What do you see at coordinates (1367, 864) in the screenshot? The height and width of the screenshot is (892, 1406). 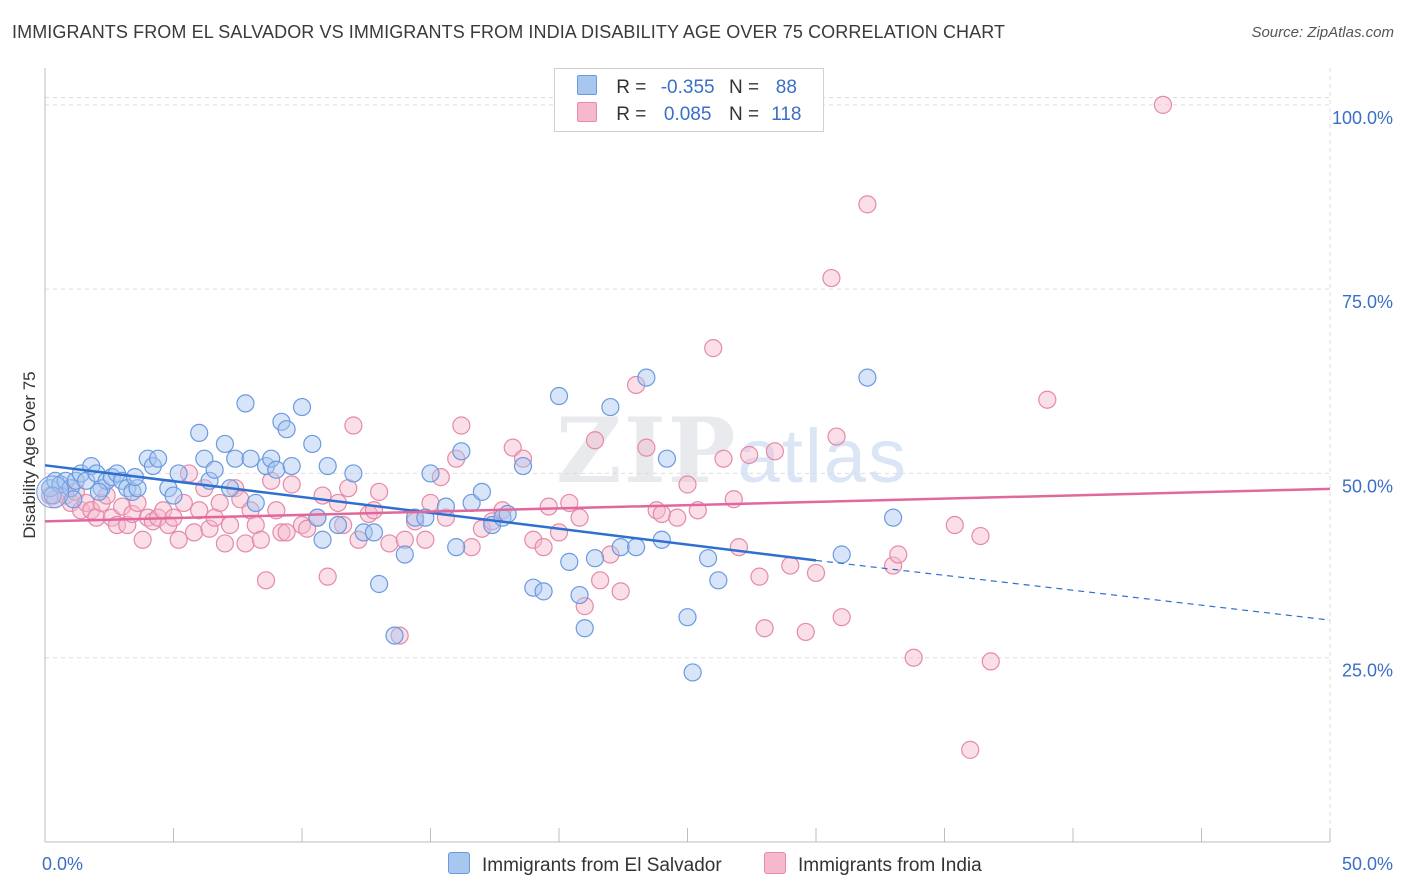 I see `x-tick-label: 50.0%` at bounding box center [1367, 864].